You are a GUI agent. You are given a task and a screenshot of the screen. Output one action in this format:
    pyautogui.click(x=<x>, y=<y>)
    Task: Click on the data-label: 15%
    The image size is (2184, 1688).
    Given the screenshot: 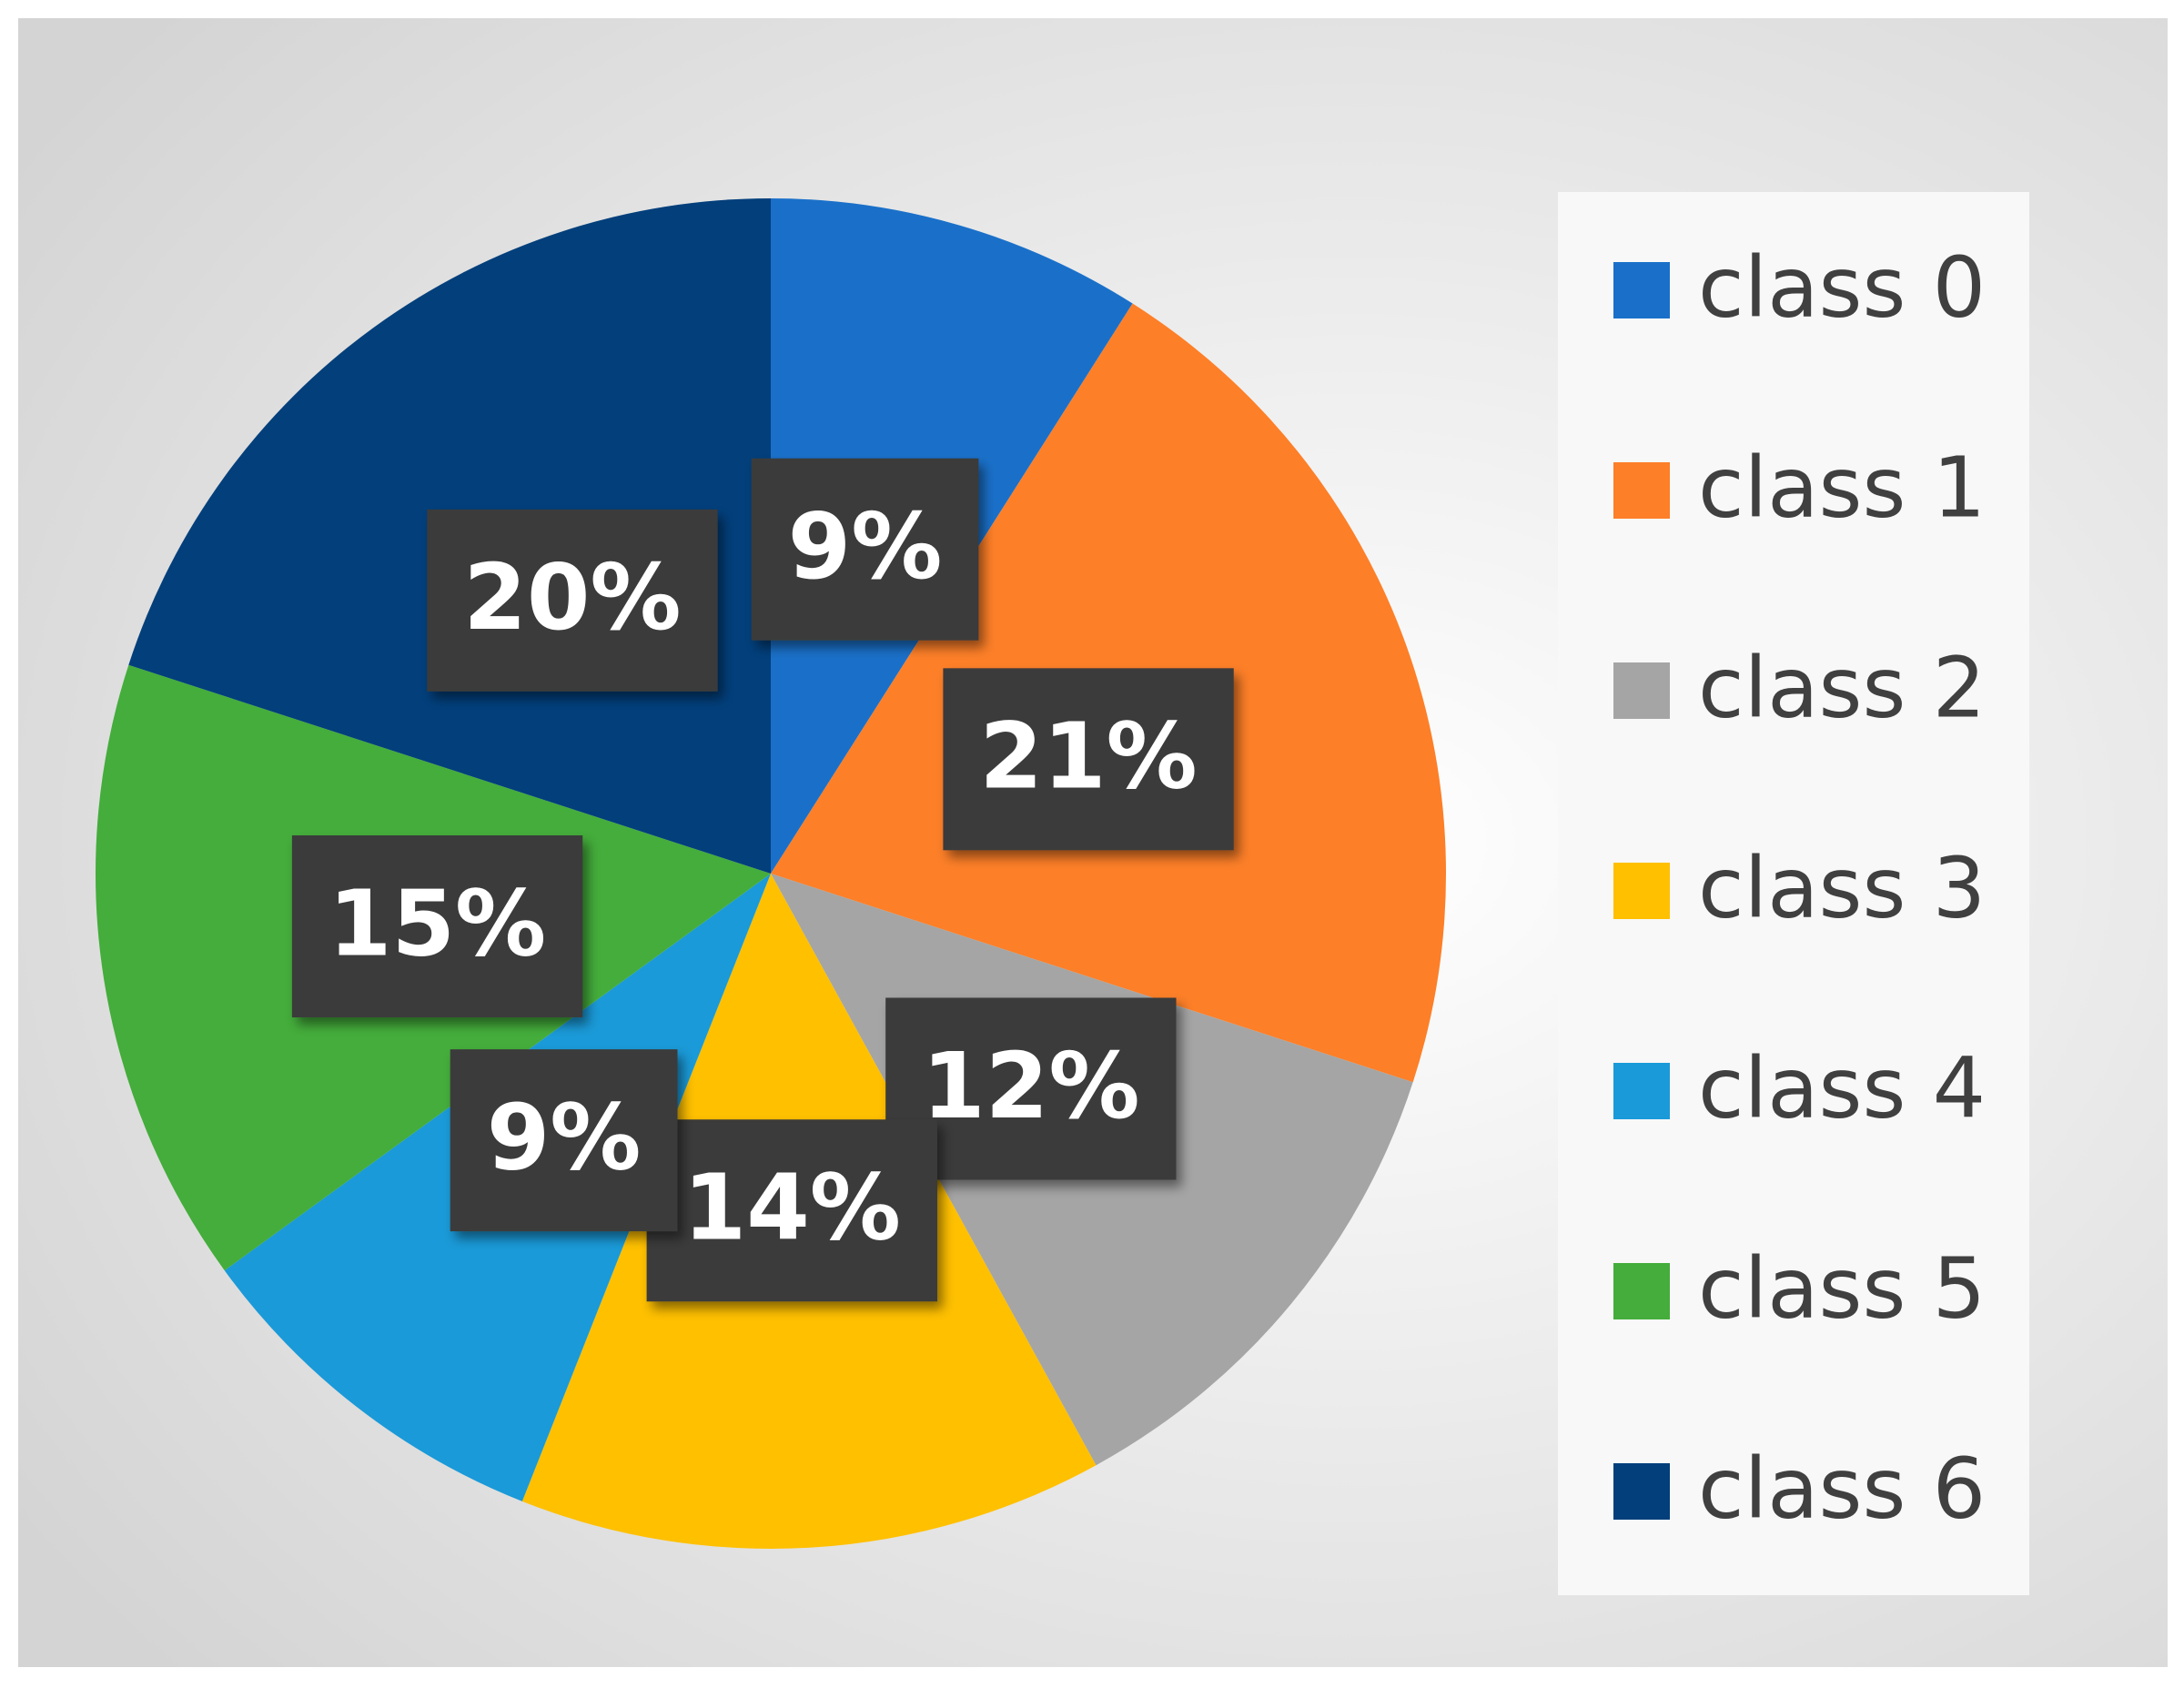 What is the action you would take?
    pyautogui.click(x=437, y=926)
    